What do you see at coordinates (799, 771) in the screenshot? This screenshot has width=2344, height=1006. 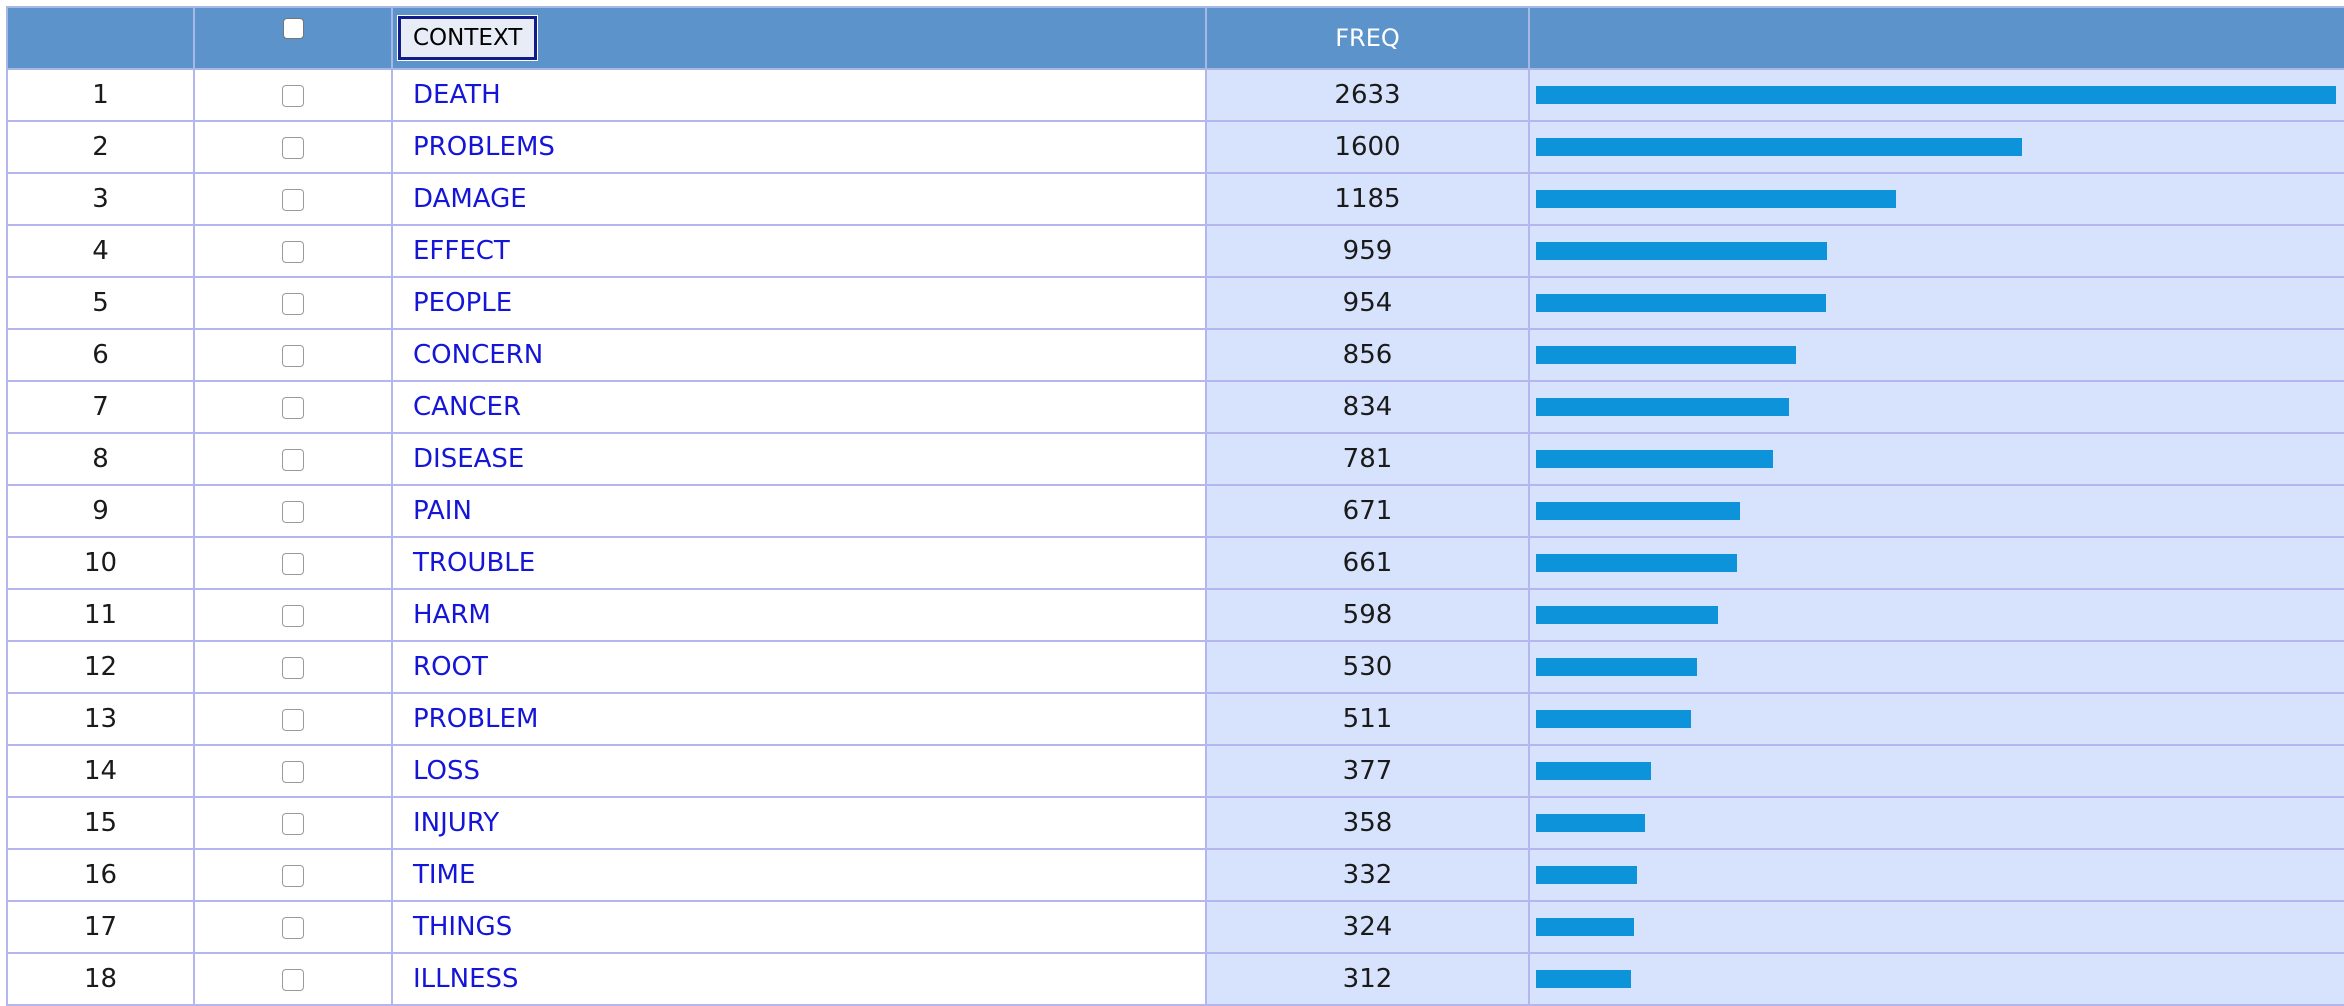 I see `row-word-cell: LOSS` at bounding box center [799, 771].